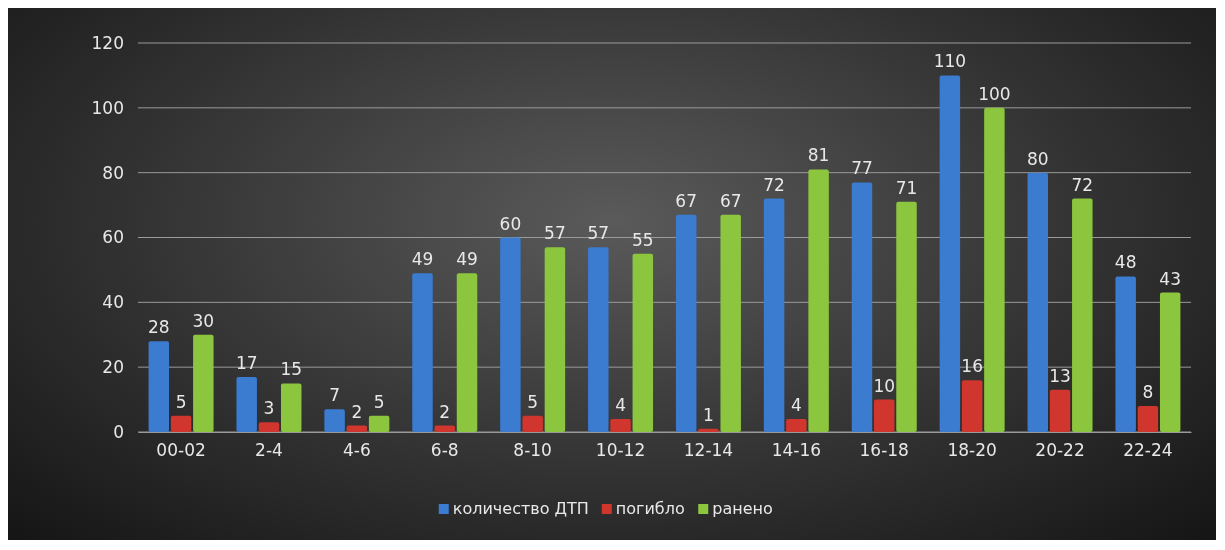 The image size is (1225, 550). What do you see at coordinates (291, 369) in the screenshot?
I see `data-label: 15` at bounding box center [291, 369].